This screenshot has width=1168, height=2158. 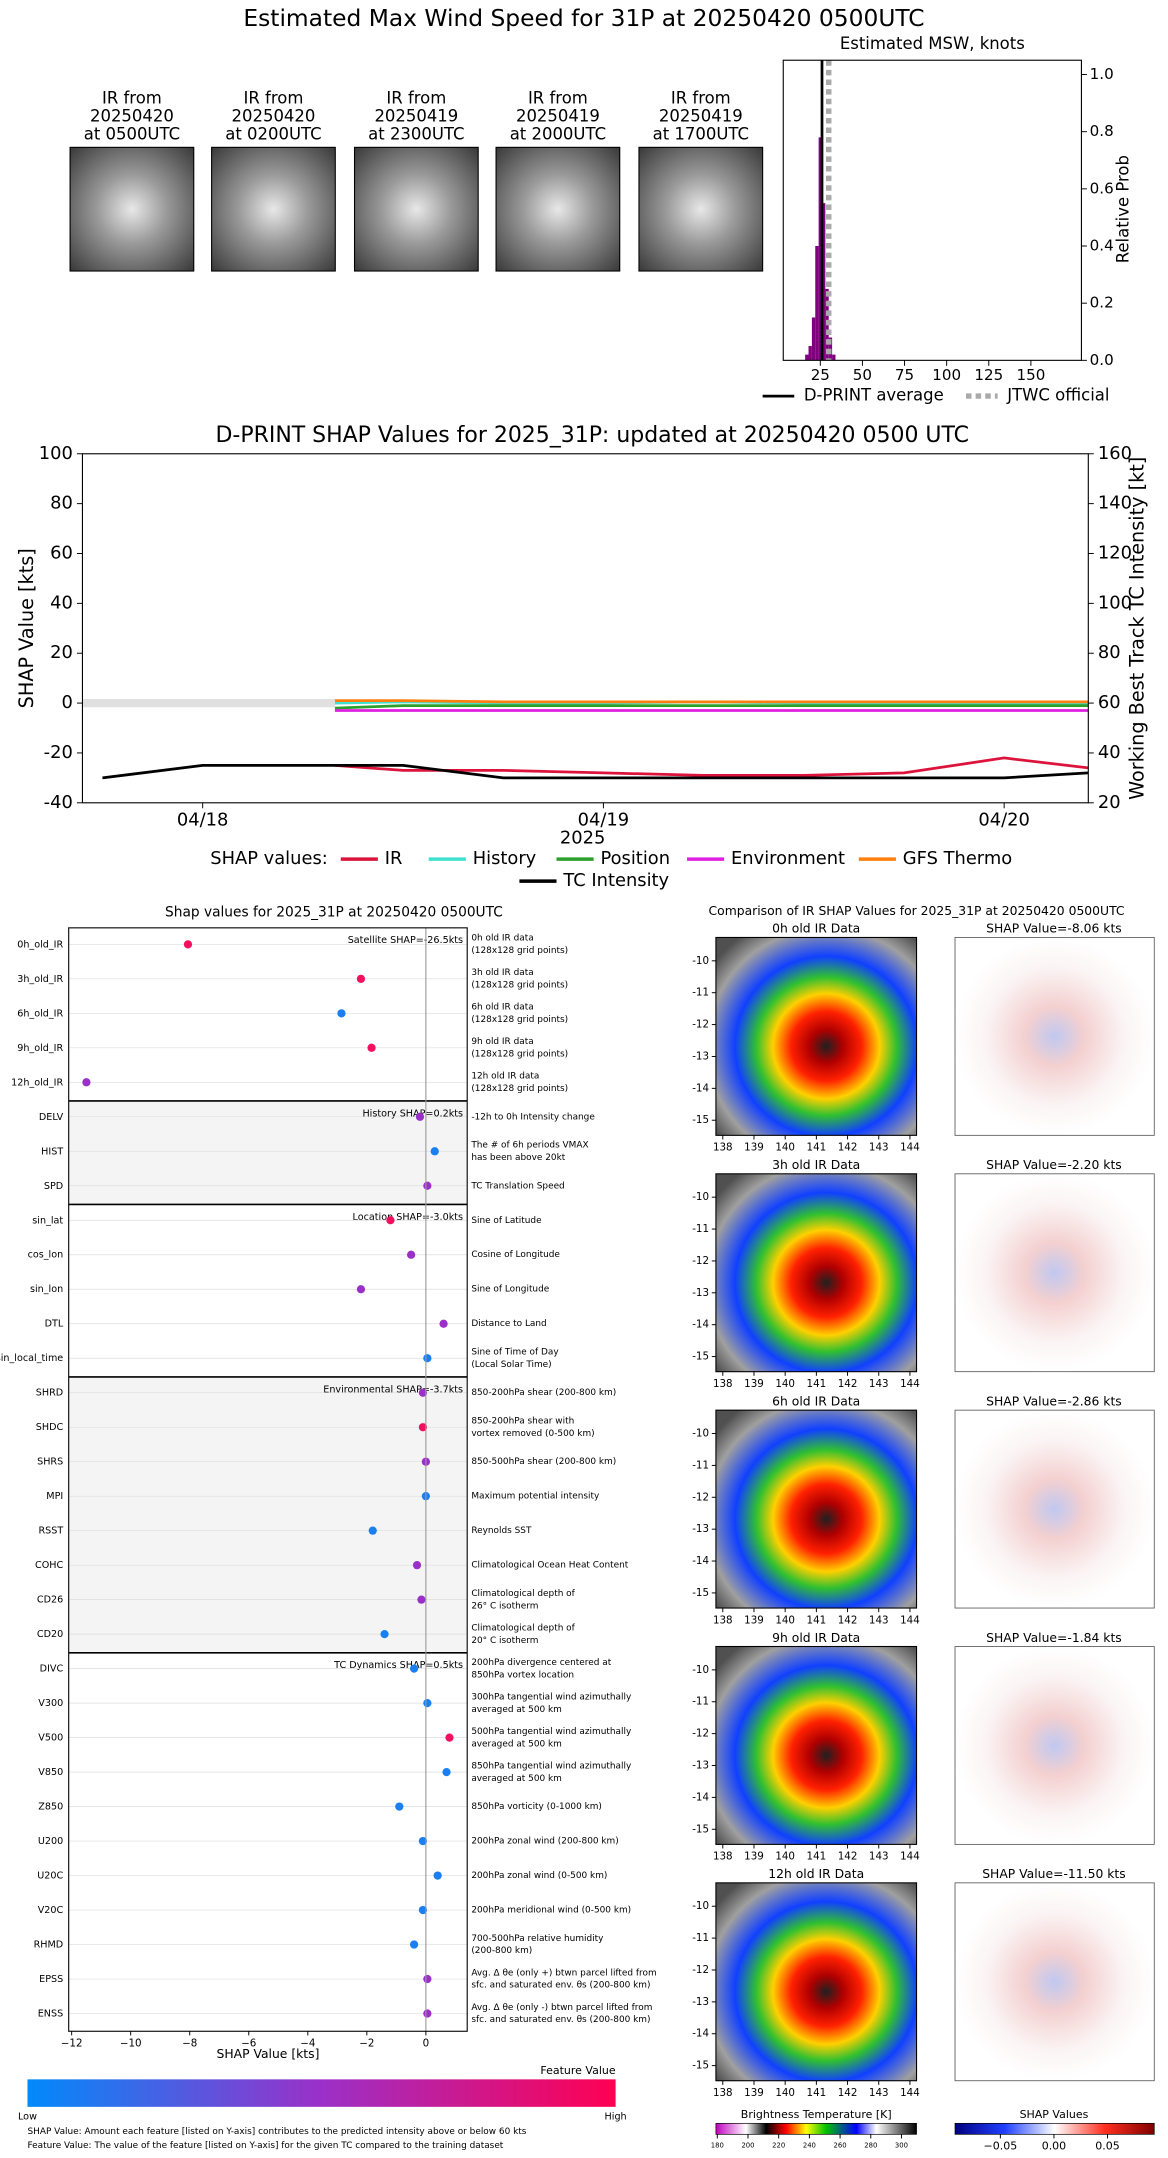 What do you see at coordinates (1003, 820) in the screenshot?
I see `x-tick-label: 04/20` at bounding box center [1003, 820].